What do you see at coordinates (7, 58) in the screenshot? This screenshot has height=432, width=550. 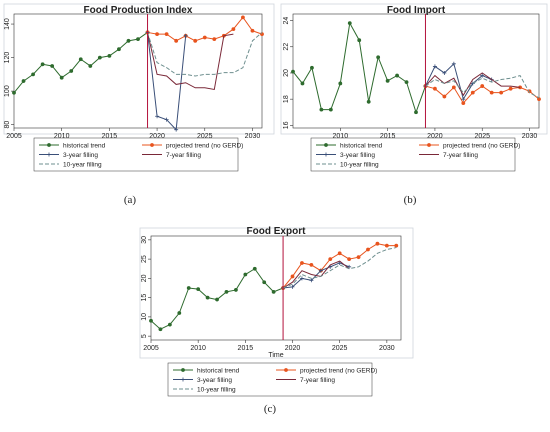 I see `y-tick-label: 120` at bounding box center [7, 58].